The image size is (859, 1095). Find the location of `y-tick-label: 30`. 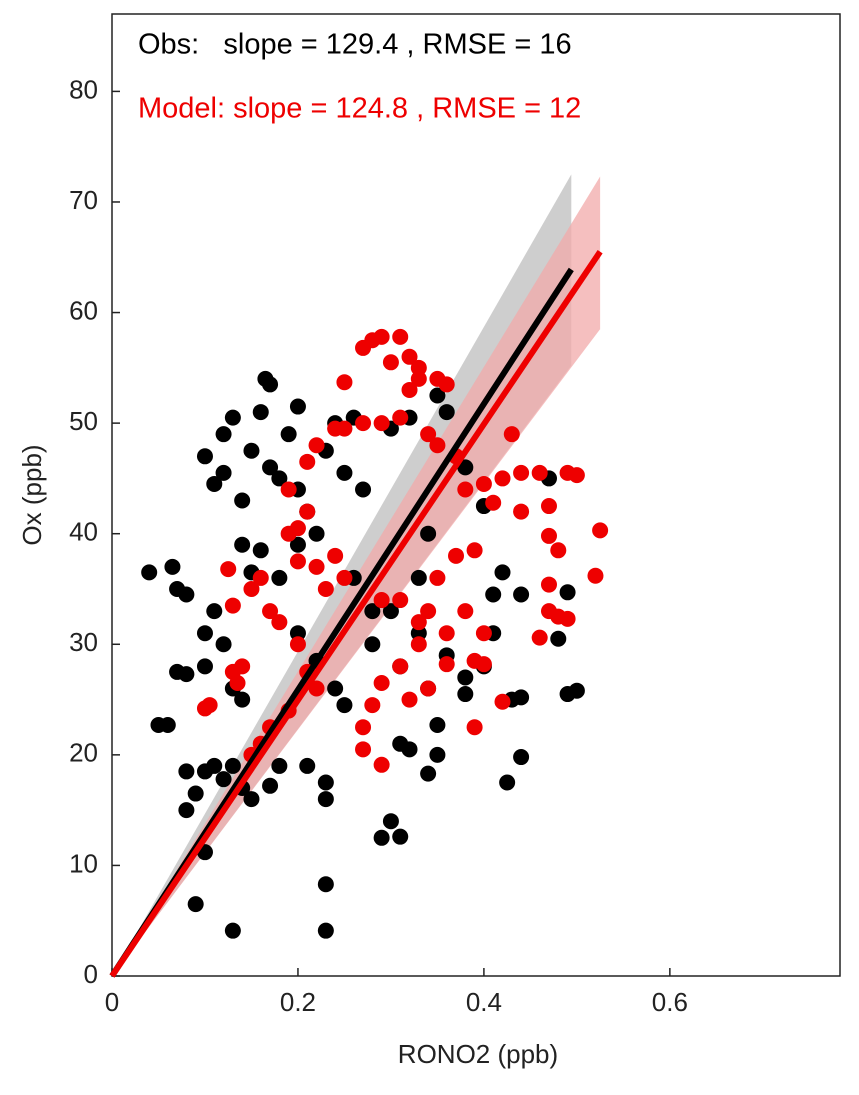

y-tick-label: 30 is located at coordinates (83, 642).